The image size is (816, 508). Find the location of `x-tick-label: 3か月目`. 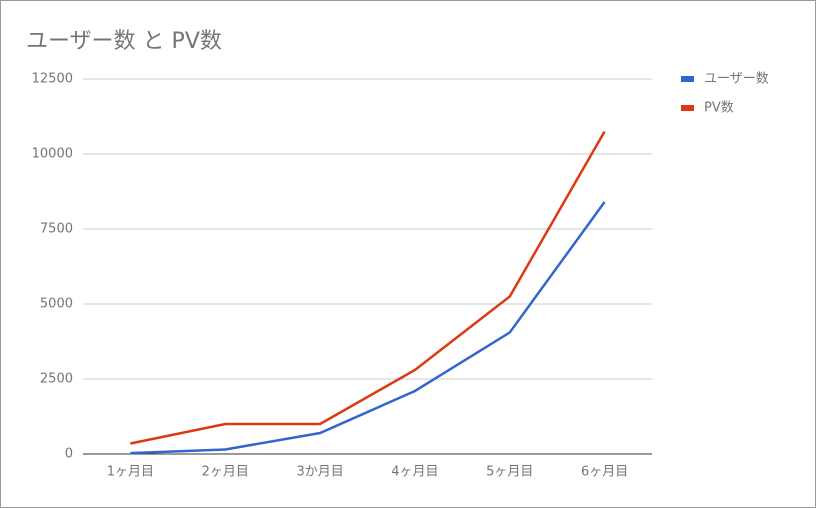

x-tick-label: 3か月目 is located at coordinates (319, 472).